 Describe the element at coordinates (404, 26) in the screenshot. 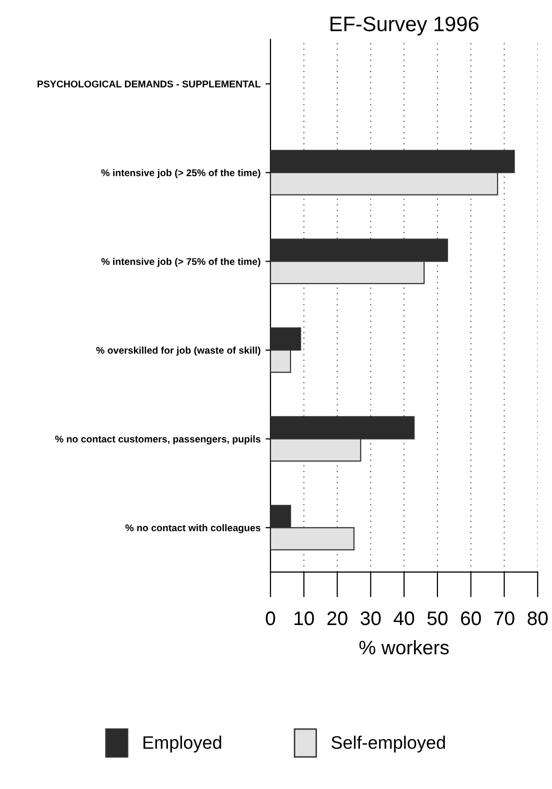

I see `chart-title: EF-Survey 1996` at that location.